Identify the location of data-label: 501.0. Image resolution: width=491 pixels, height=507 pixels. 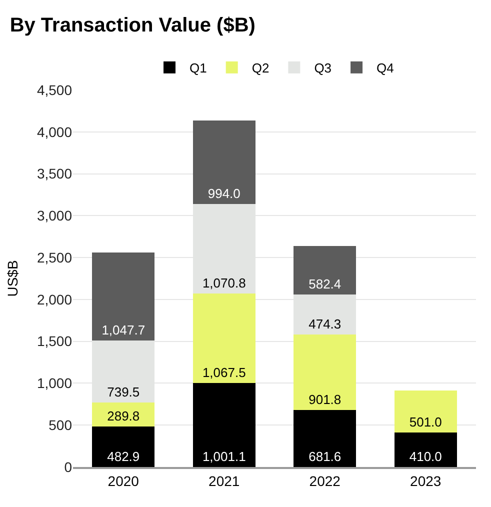
(425, 422).